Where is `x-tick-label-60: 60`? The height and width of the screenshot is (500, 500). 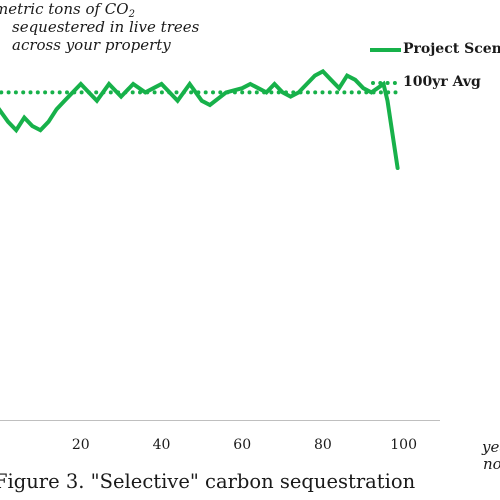
x-tick-label-60: 60 is located at coordinates (242, 445).